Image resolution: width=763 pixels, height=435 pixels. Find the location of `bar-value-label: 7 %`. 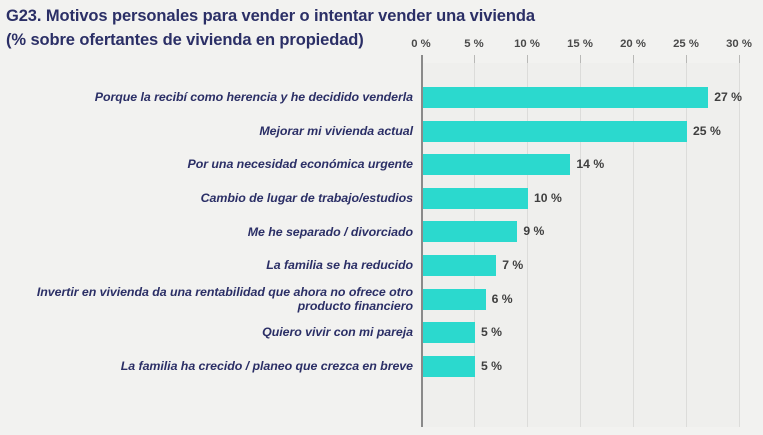

bar-value-label: 7 % is located at coordinates (513, 265).